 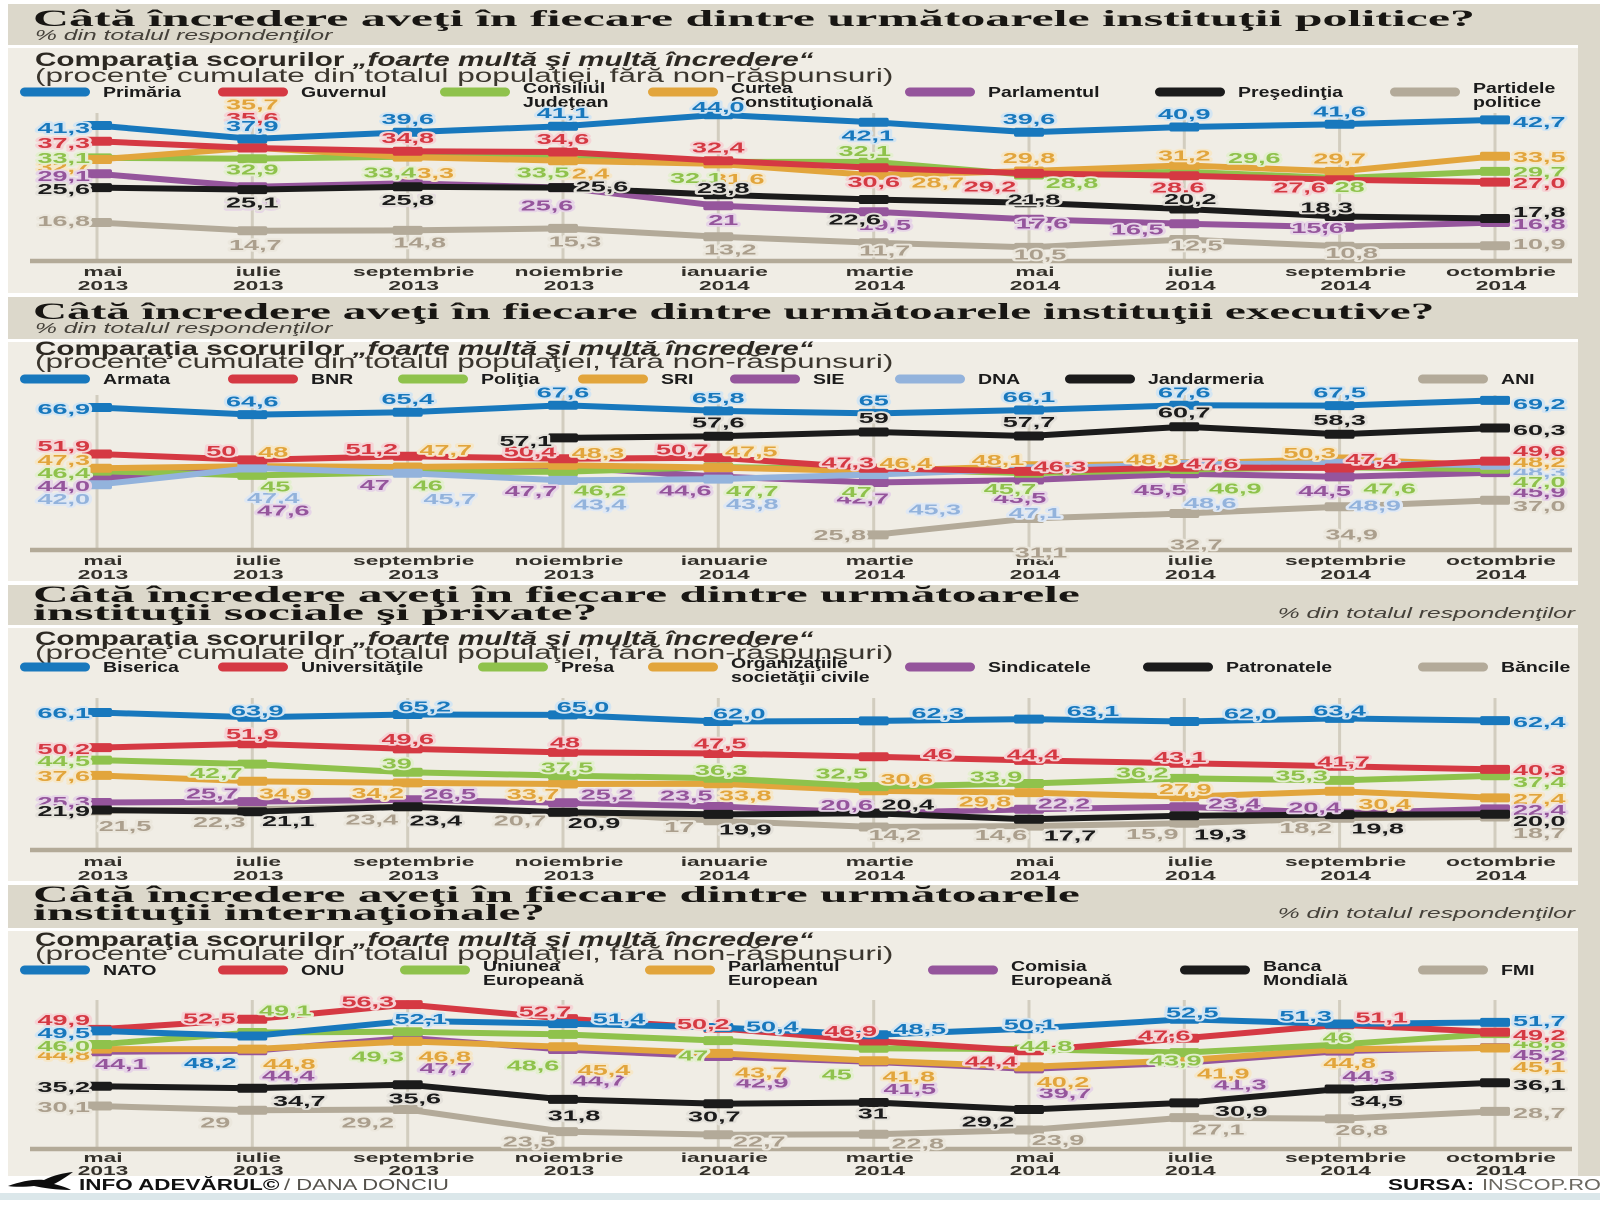 I want to click on svg-text: 48,6, so click(x=533, y=1065).